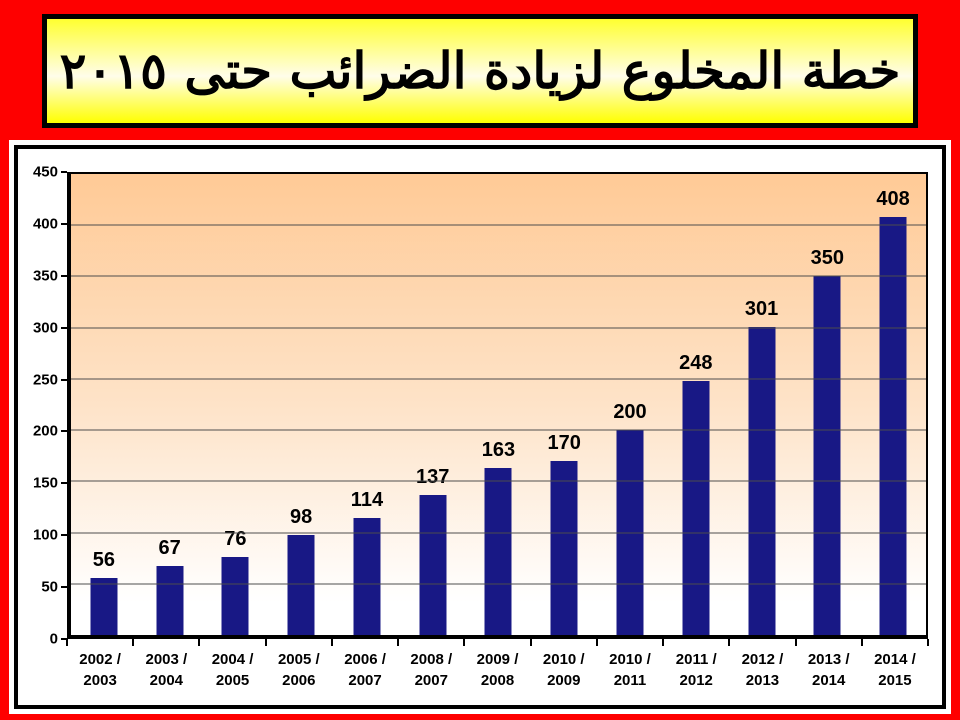 The image size is (960, 720). I want to click on bar-value-label: 408, so click(893, 199).